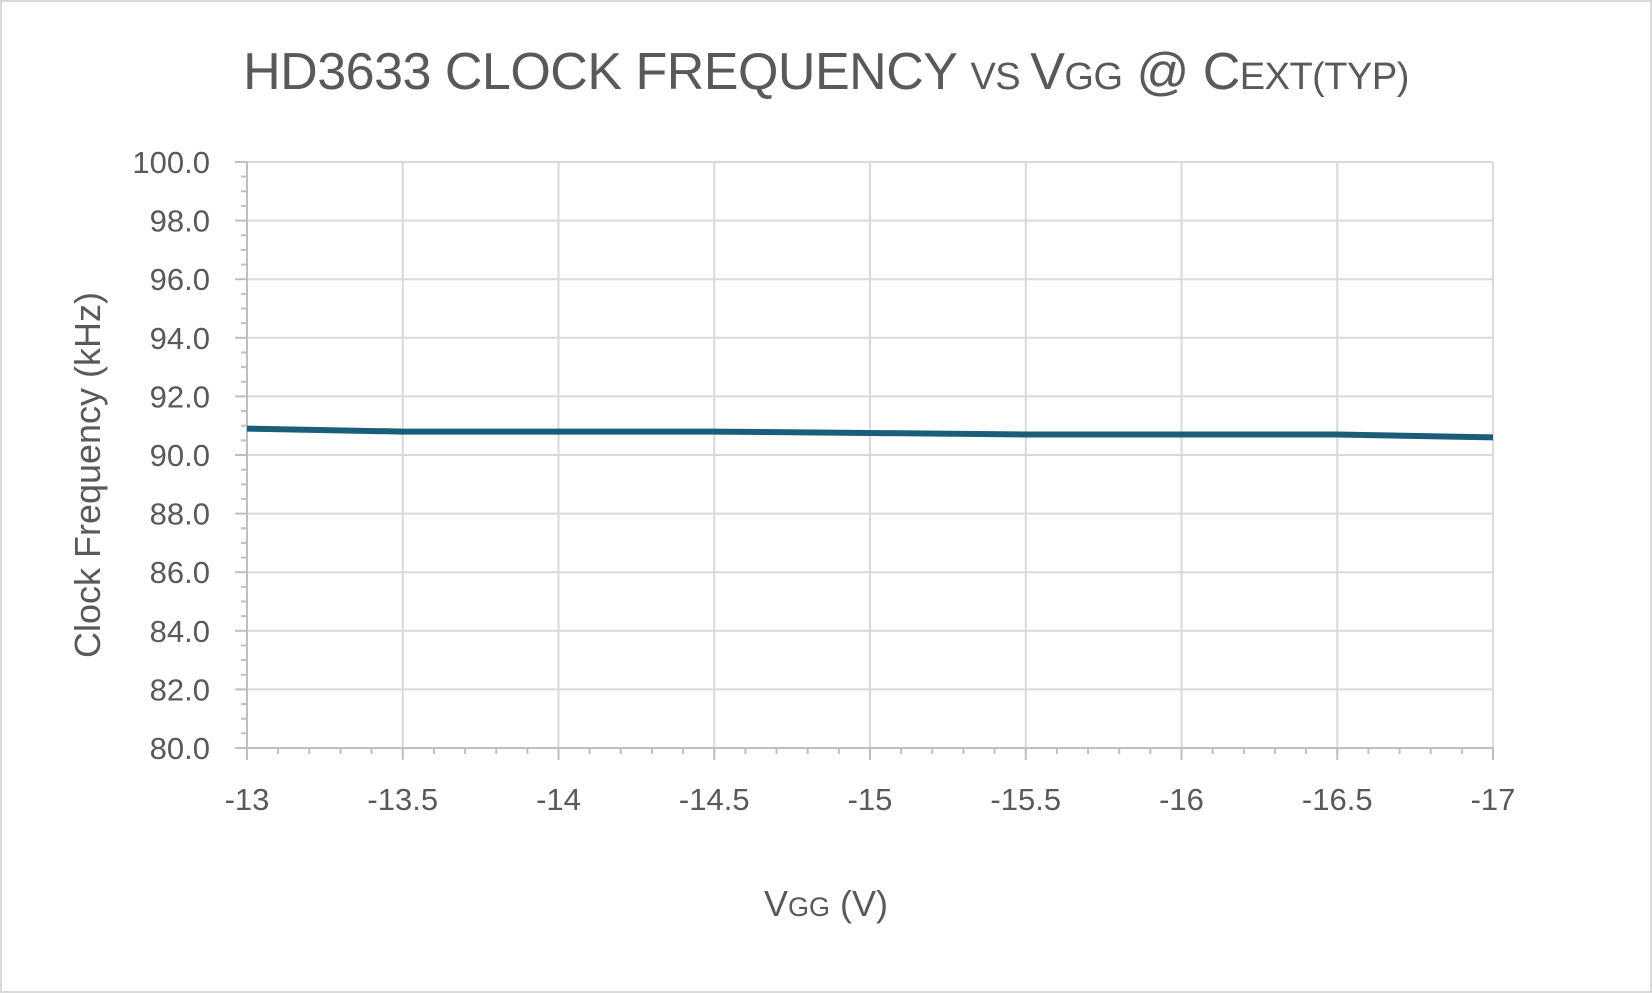  What do you see at coordinates (180, 689) in the screenshot?
I see `y-tick-label: 82.0` at bounding box center [180, 689].